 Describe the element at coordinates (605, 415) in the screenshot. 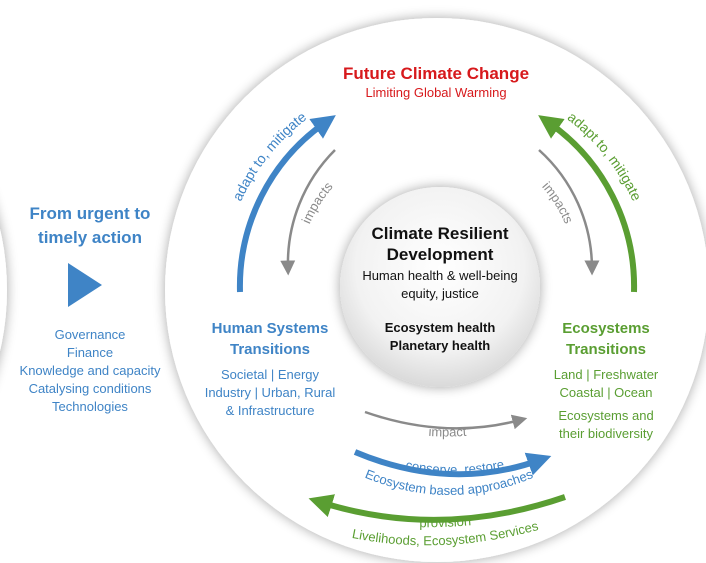

I see `eco-line: Ecosystems and` at that location.